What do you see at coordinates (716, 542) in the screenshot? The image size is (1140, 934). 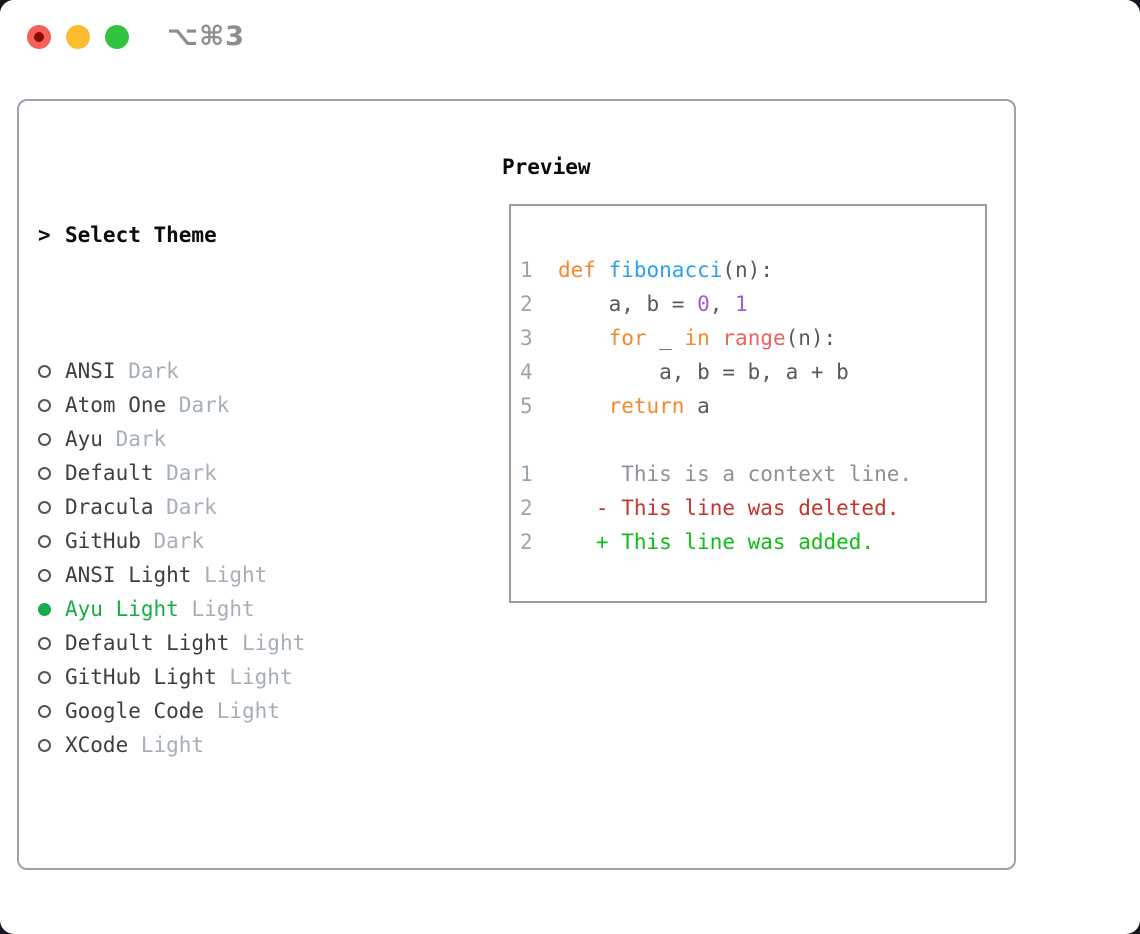 I see `code-token: + This line was added.` at bounding box center [716, 542].